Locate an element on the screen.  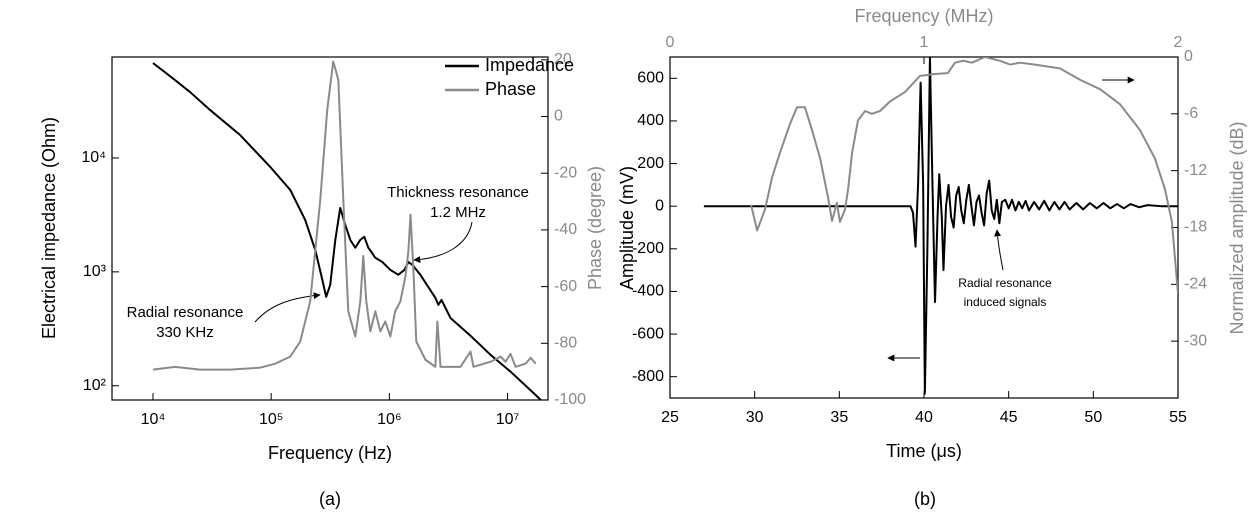
y-tick-label: 10² is located at coordinates (95, 385).